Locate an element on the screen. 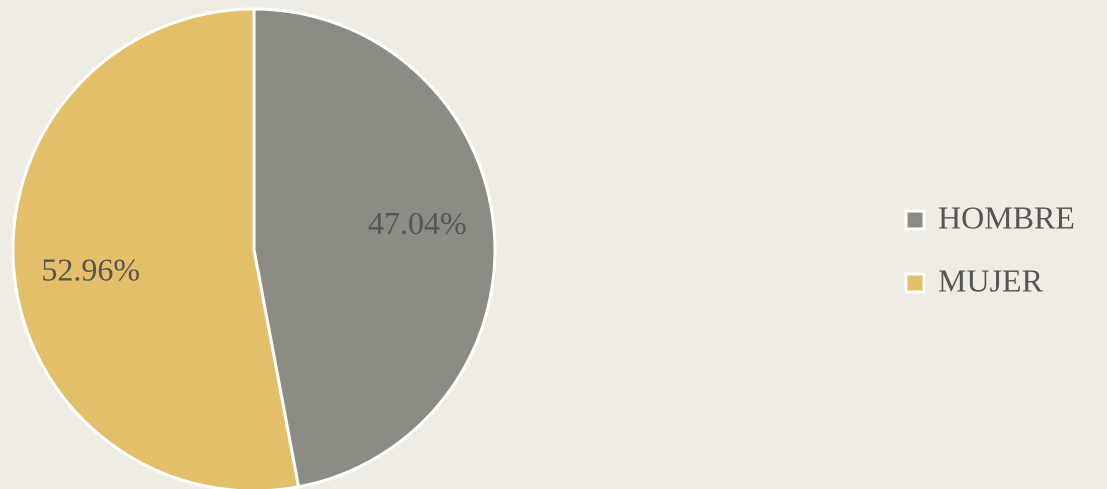 The image size is (1107, 489). legend-label: HOMBRE is located at coordinates (1006, 217).